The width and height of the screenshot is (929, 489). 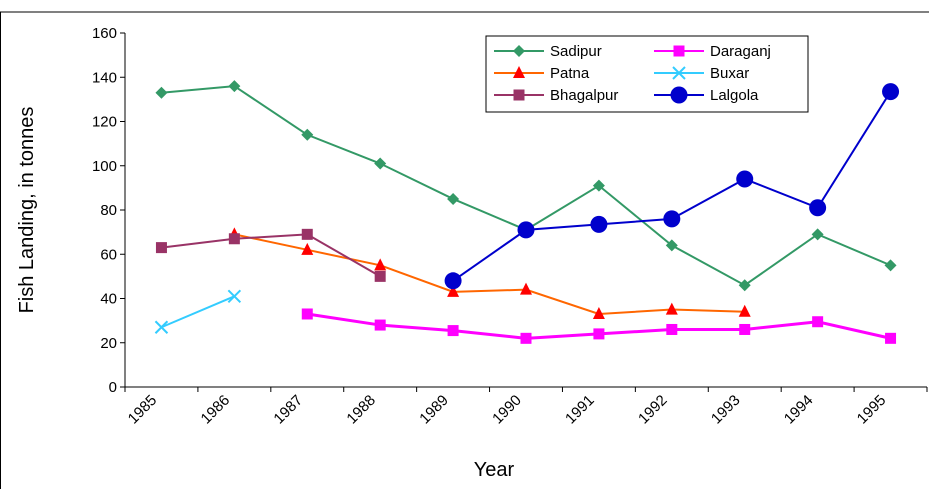 What do you see at coordinates (113, 387) in the screenshot?
I see `y-tick-label: 0` at bounding box center [113, 387].